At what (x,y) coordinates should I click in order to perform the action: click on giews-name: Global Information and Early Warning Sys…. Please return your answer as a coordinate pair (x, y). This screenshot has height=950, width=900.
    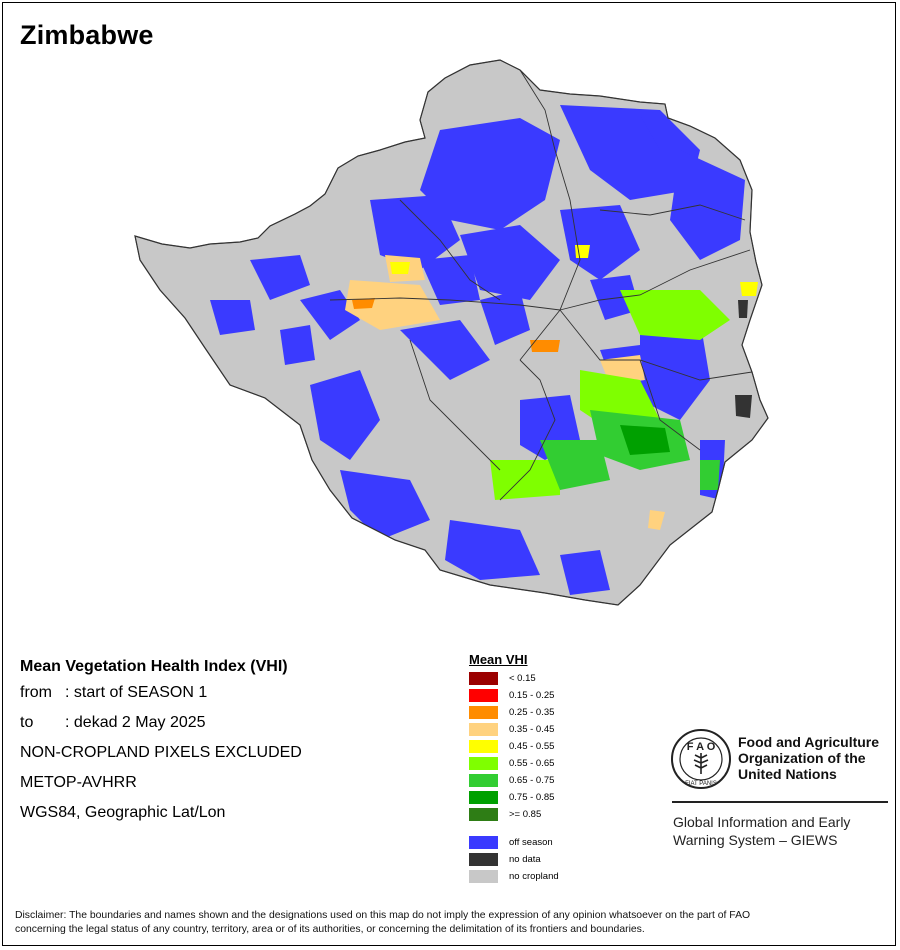
    Looking at the image, I should click on (761, 831).